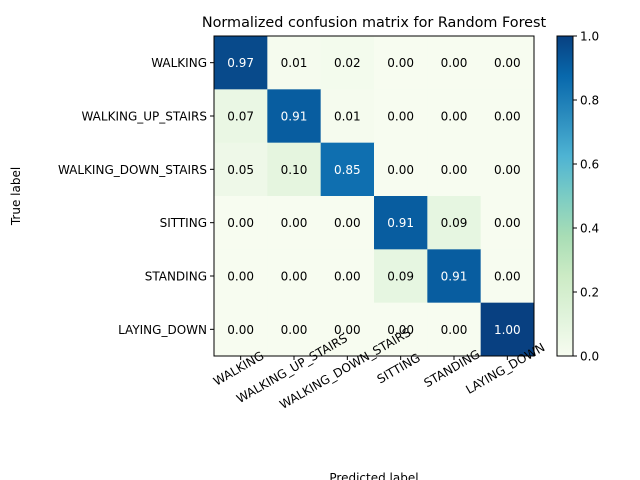 This screenshot has height=480, width=640. I want to click on y-tick-label: LAYING_DOWN, so click(162, 330).